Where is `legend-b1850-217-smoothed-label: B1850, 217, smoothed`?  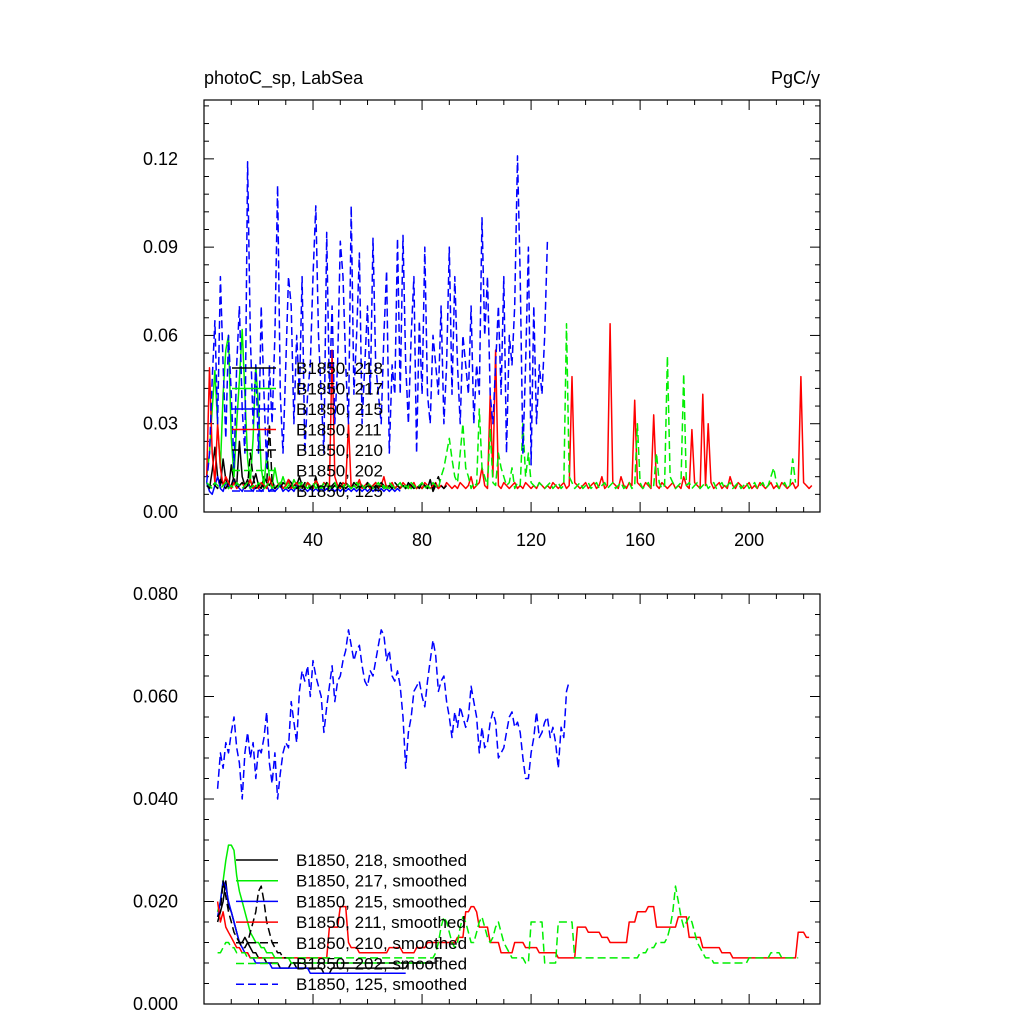
legend-b1850-217-smoothed-label: B1850, 217, smoothed is located at coordinates (381, 881).